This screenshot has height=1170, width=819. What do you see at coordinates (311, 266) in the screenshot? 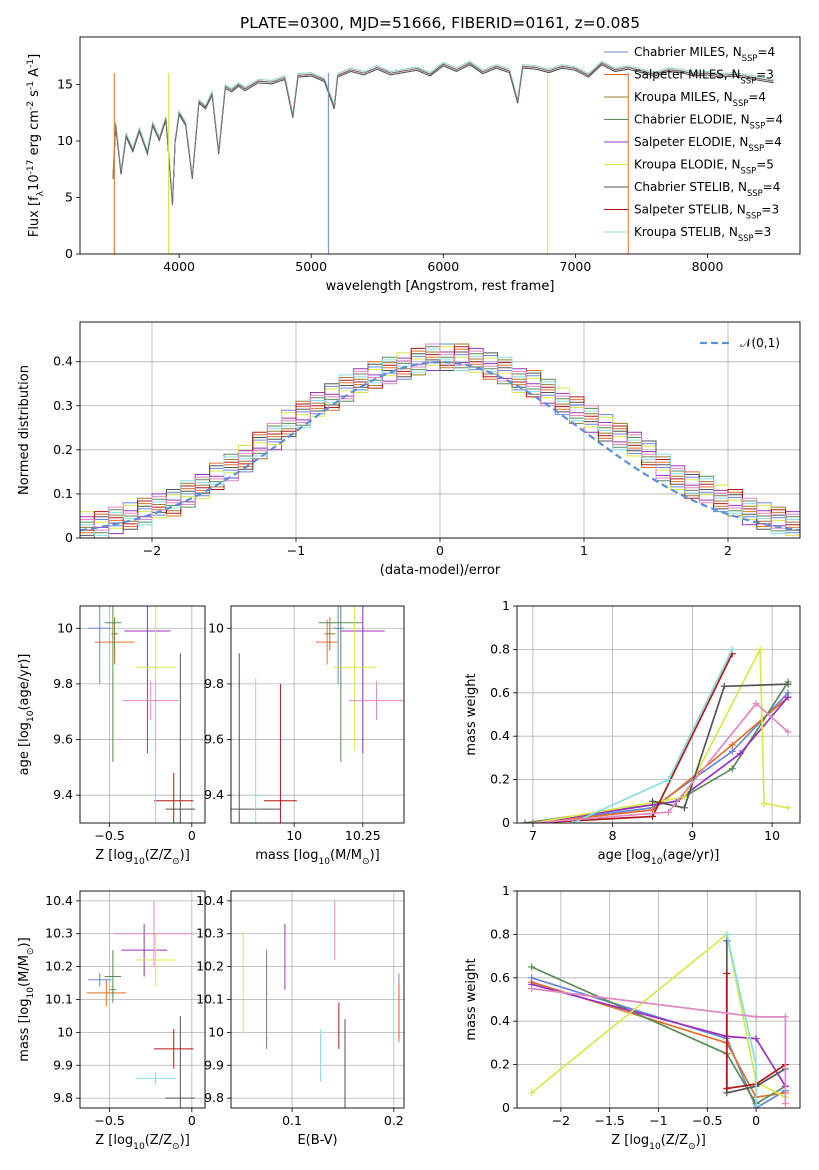
I see `x-tick-label: 5000` at bounding box center [311, 266].